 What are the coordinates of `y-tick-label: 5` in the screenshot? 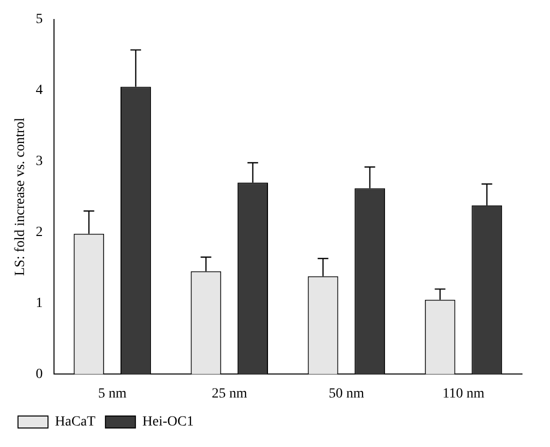 It's located at (39, 20).